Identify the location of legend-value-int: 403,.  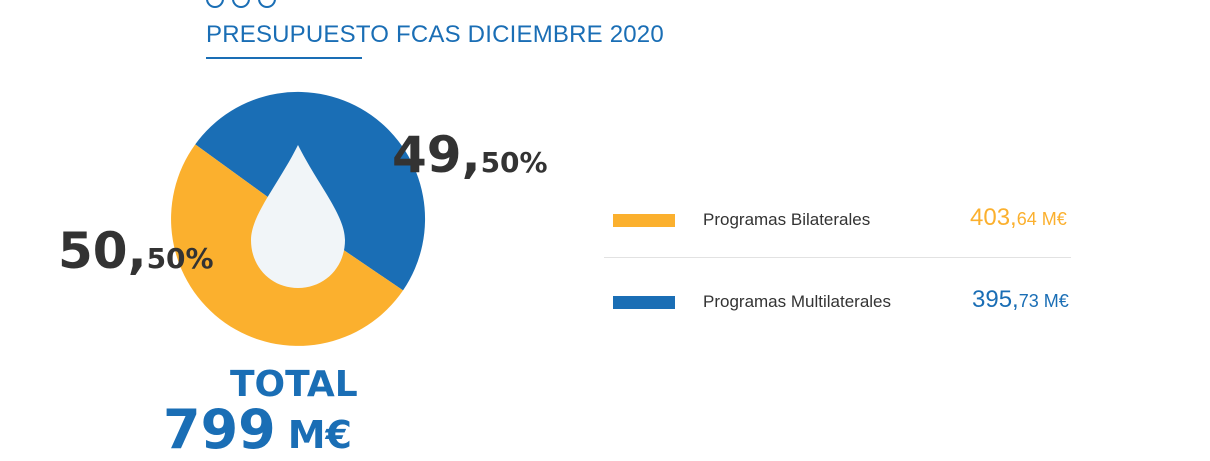
(993, 217).